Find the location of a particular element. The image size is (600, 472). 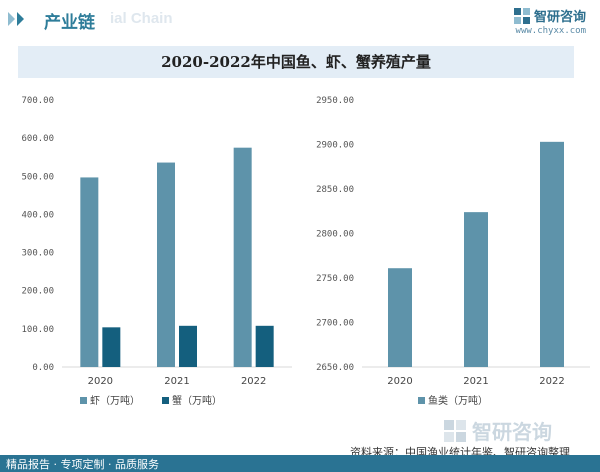

footer-slogan: 精品报告 · 专项定制 · 品质服务 is located at coordinates (82, 464).